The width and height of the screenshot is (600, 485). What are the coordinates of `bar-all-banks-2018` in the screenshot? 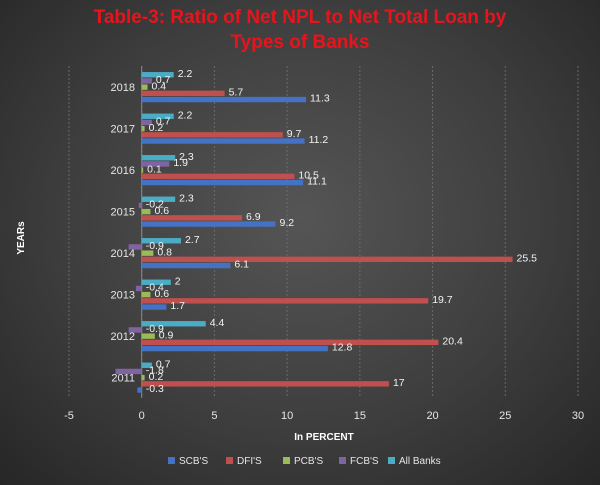 It's located at (157, 75).